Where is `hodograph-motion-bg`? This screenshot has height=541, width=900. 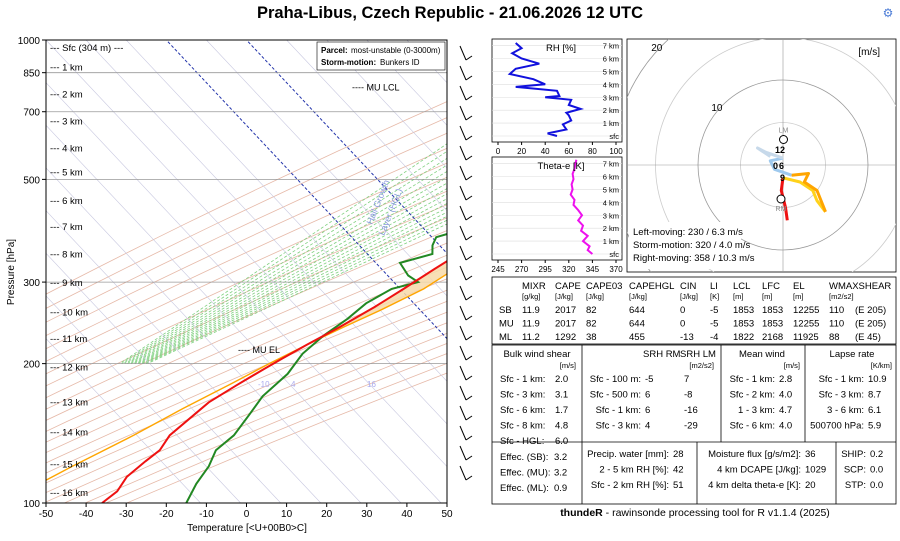
hodograph-motion-bg is located at coordinates (685, 245).